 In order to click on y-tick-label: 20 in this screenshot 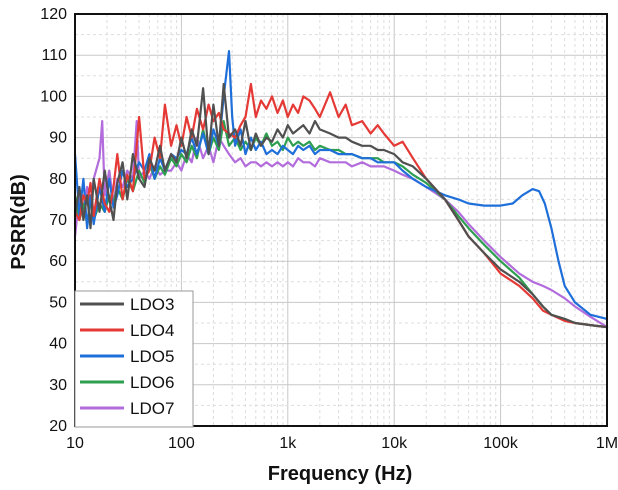, I will do `click(58, 426)`.